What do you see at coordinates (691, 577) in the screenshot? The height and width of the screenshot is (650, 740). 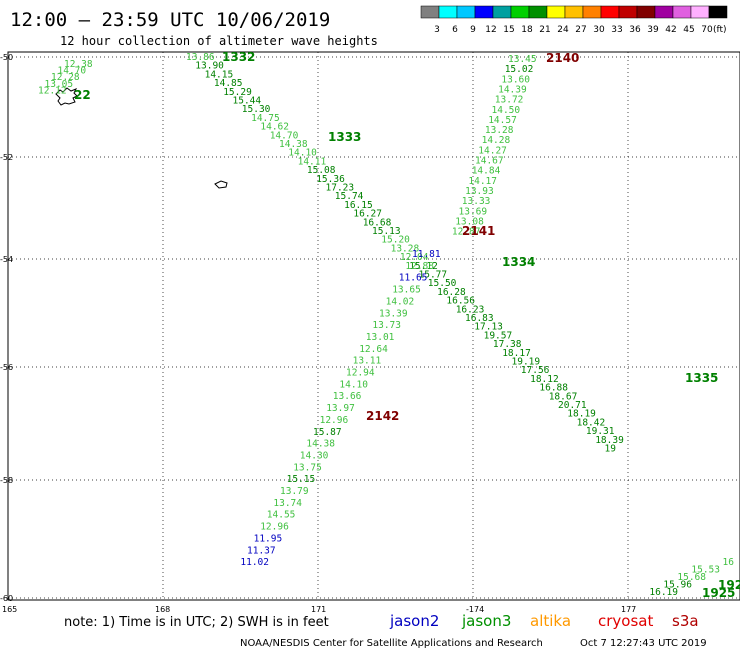 I see `wave-height-value: 15.68` at bounding box center [691, 577].